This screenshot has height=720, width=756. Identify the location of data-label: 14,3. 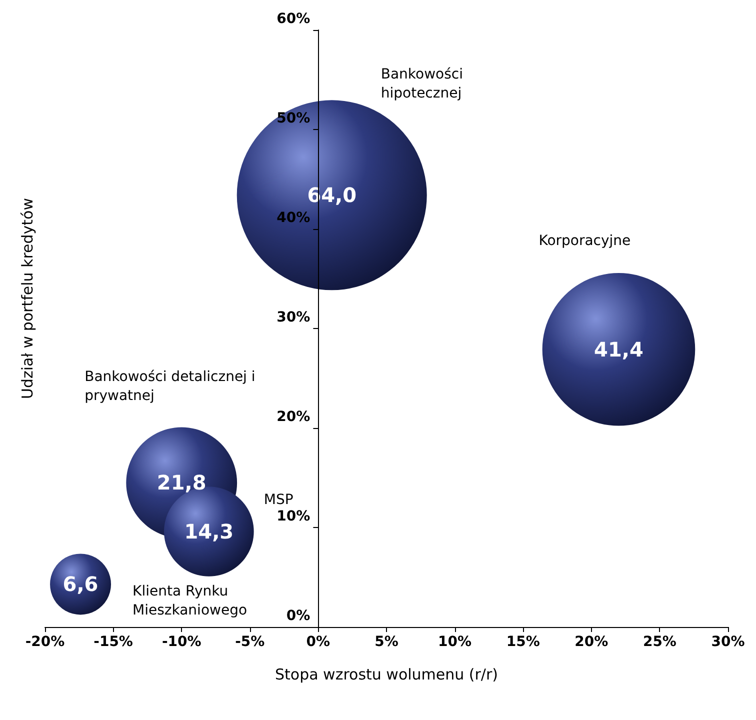
(209, 531).